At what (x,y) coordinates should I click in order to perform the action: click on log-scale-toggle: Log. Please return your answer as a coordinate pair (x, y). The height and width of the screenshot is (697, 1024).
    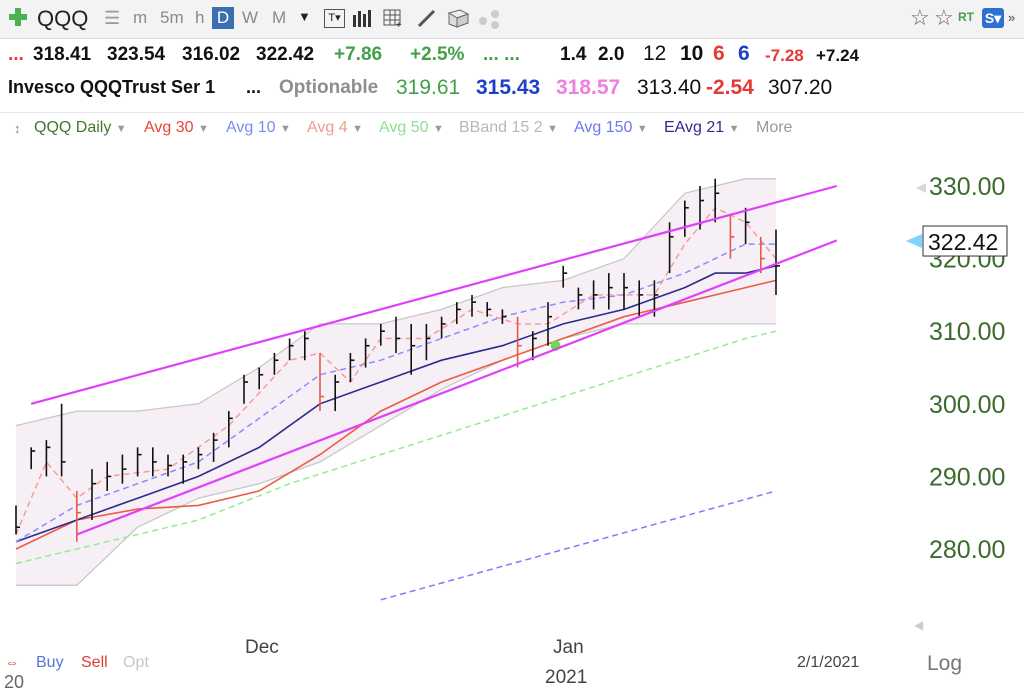
    Looking at the image, I should click on (945, 663).